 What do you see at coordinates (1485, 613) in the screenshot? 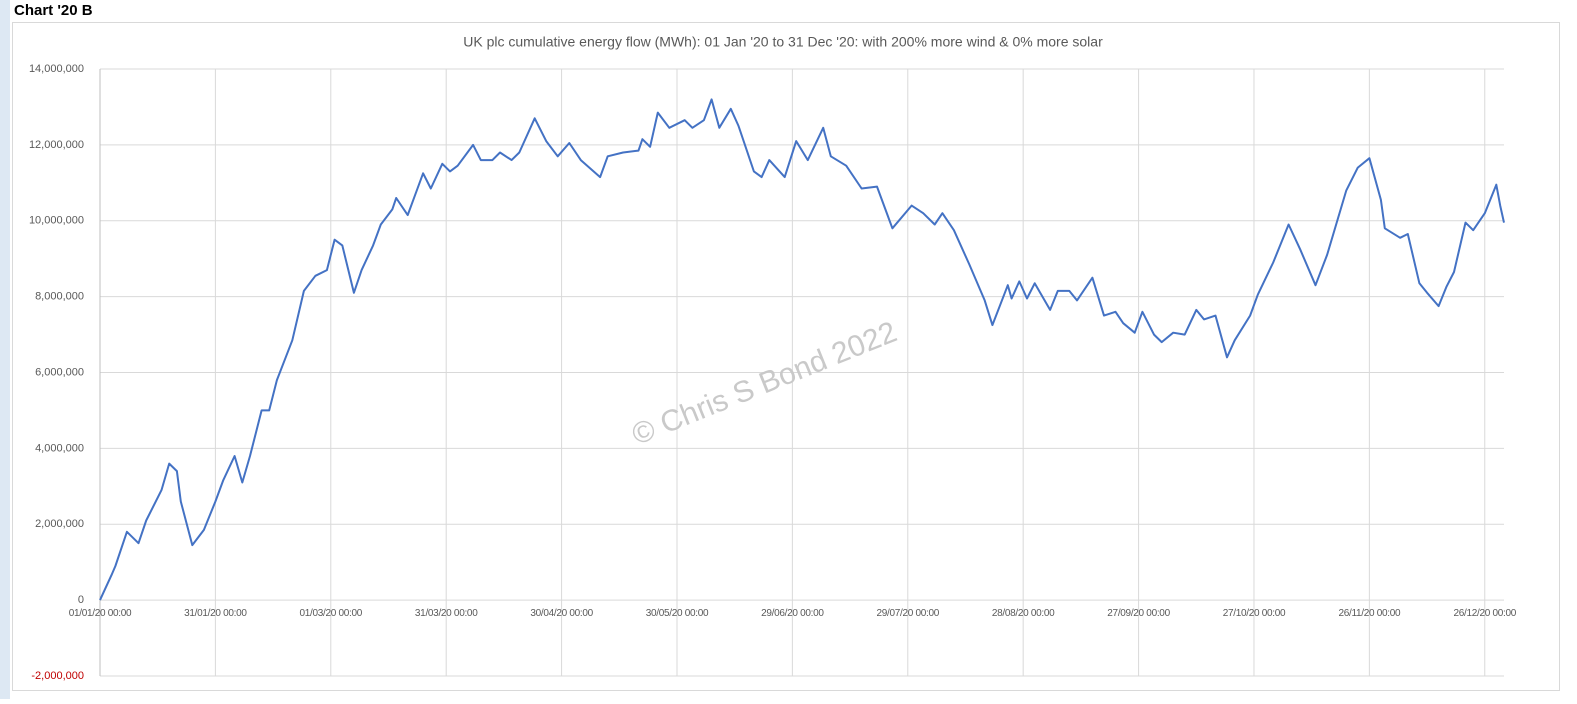
I see `x-tick-label: 26/12/20 00:00` at bounding box center [1485, 613].